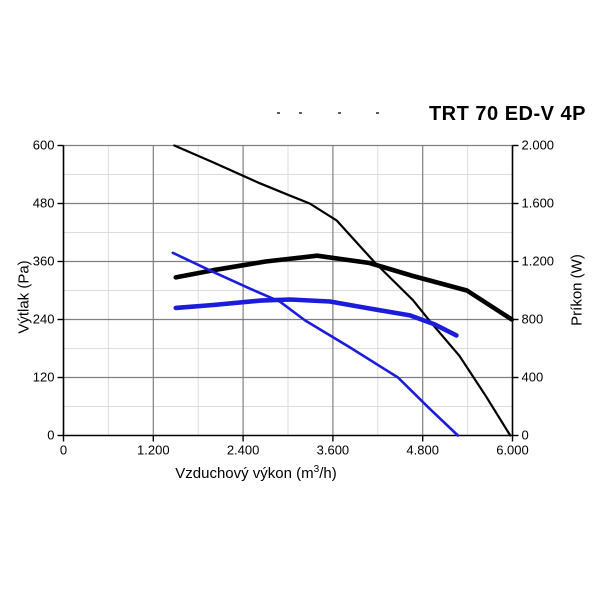  Describe the element at coordinates (315, 344) in the screenshot. I see `pressure-curve-low-speed` at that location.